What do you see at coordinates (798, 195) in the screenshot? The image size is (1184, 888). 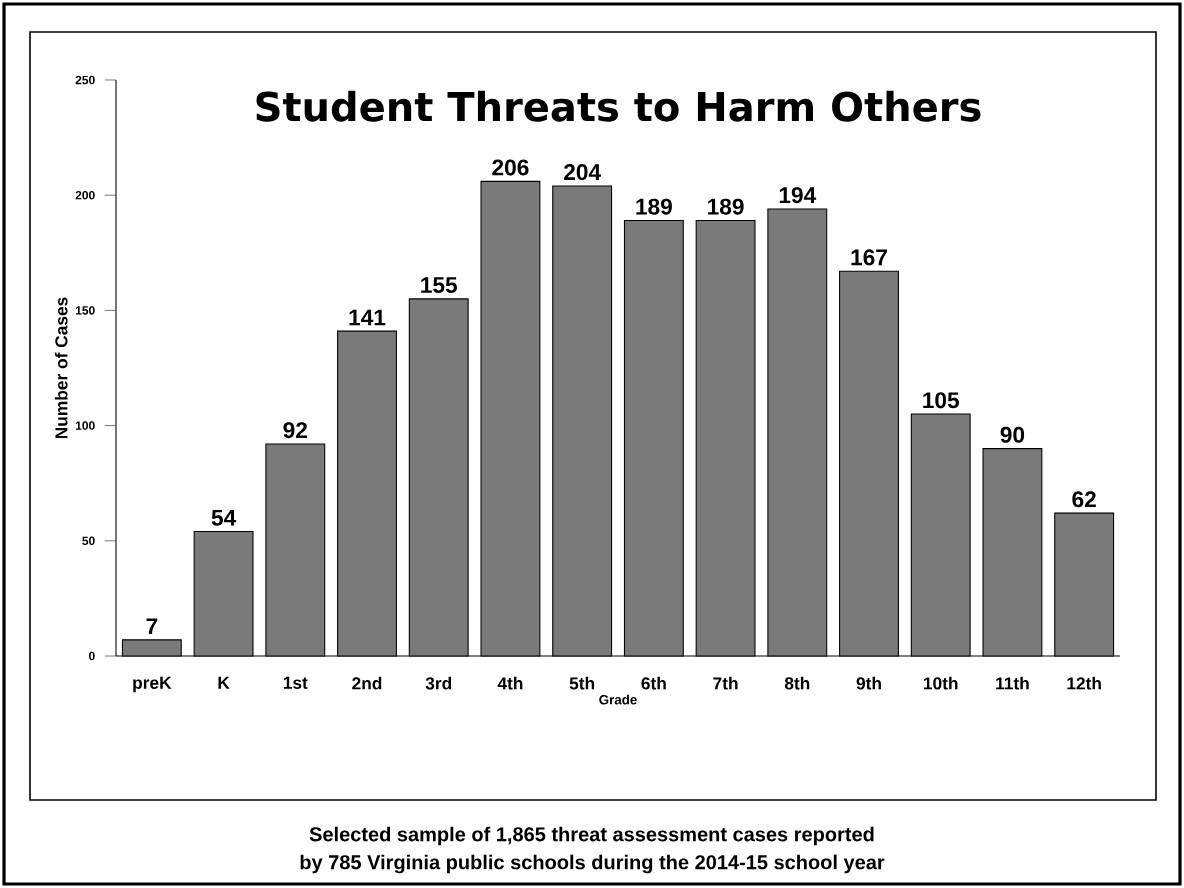 I see `data-label: 194` at bounding box center [798, 195].